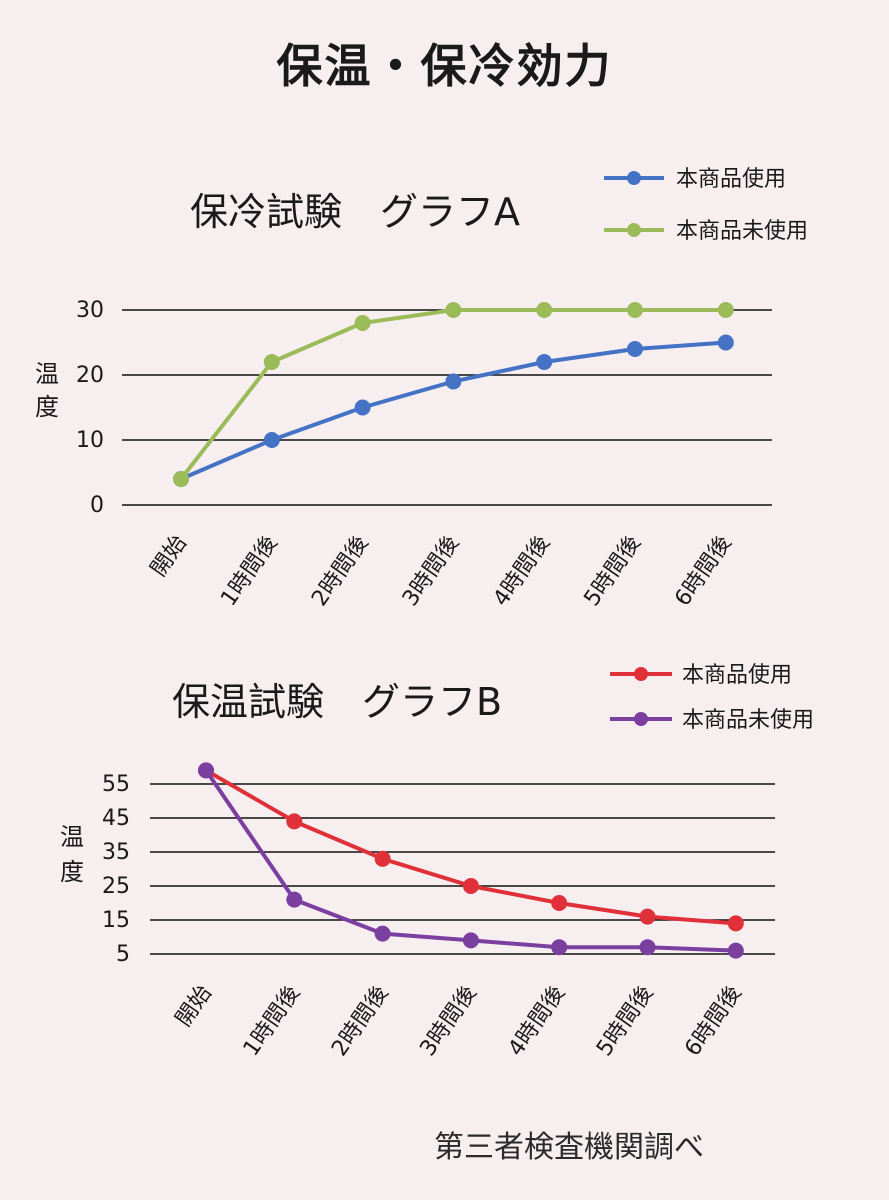  What do you see at coordinates (90, 310) in the screenshot?
I see `y-tick-label: 30` at bounding box center [90, 310].